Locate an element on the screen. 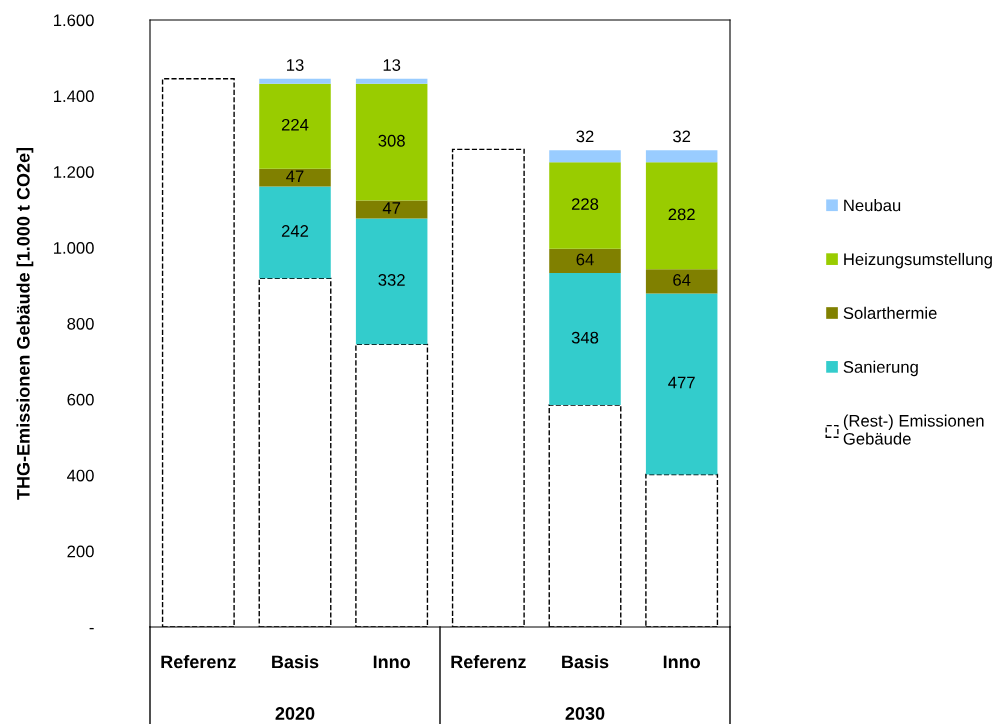 This screenshot has height=724, width=1008. y-tick-label: 1.000 is located at coordinates (74, 248).